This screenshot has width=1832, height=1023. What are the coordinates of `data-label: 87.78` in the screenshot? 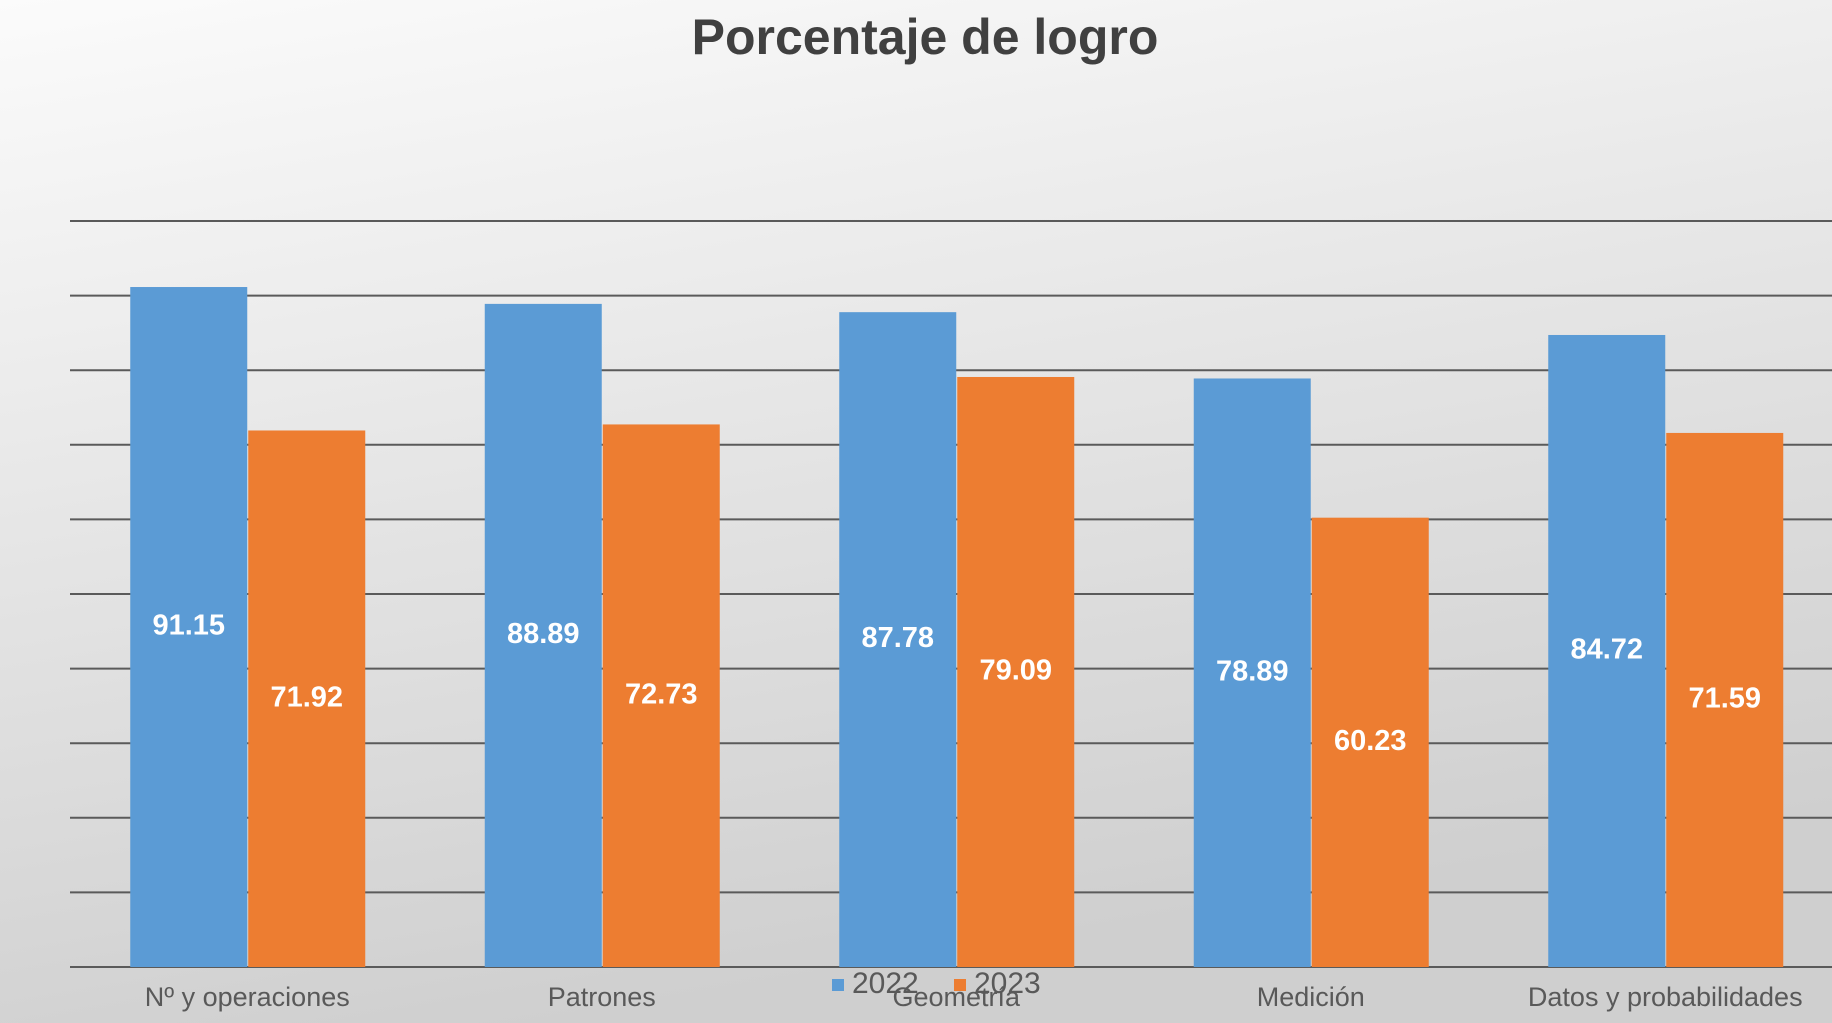 It's located at (897, 638).